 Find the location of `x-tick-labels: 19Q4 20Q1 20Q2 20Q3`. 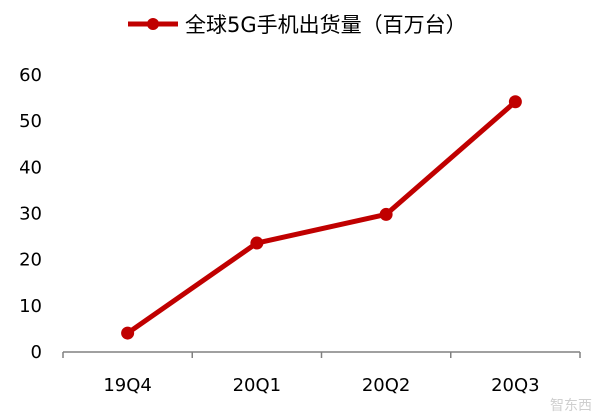

x-tick-labels: 19Q4 20Q1 20Q2 20Q3 is located at coordinates (321, 385).